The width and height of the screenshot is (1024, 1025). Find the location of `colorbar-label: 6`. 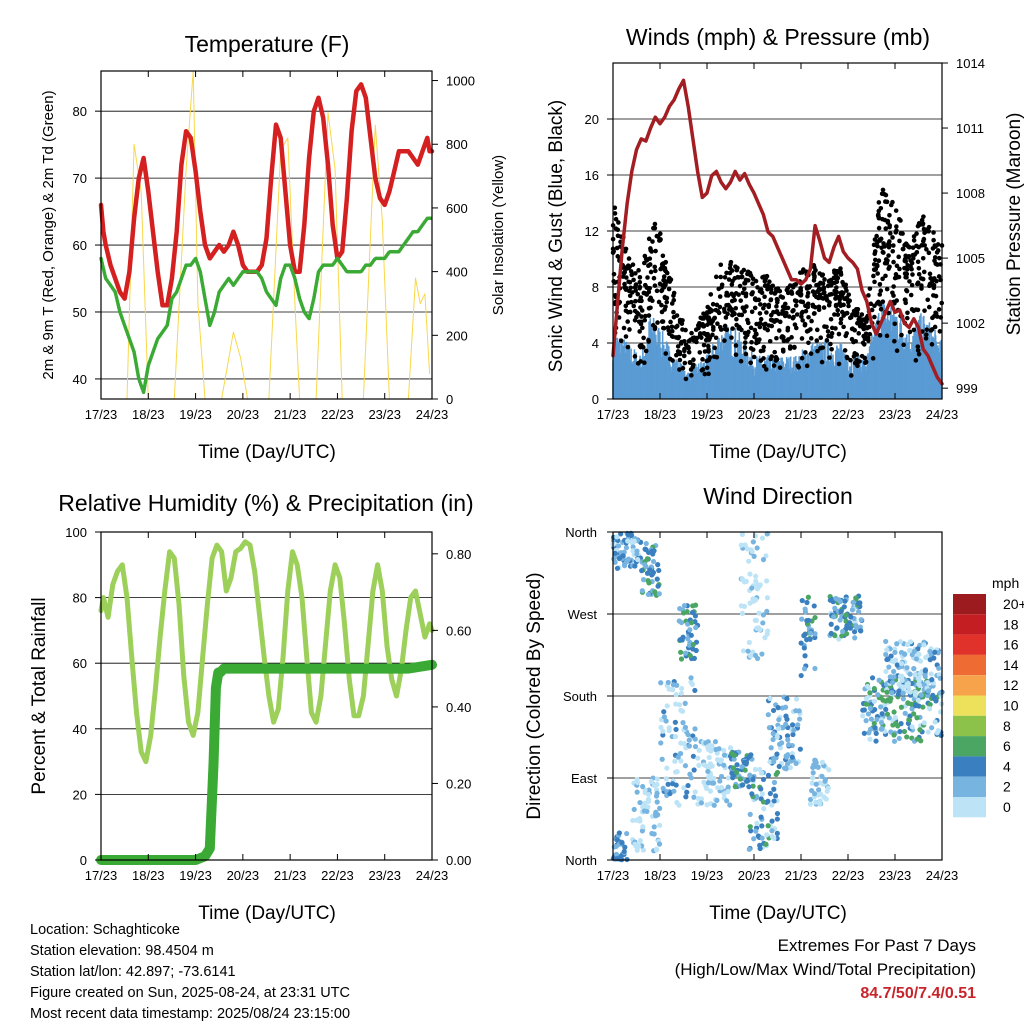

colorbar-label: 6 is located at coordinates (1007, 746).